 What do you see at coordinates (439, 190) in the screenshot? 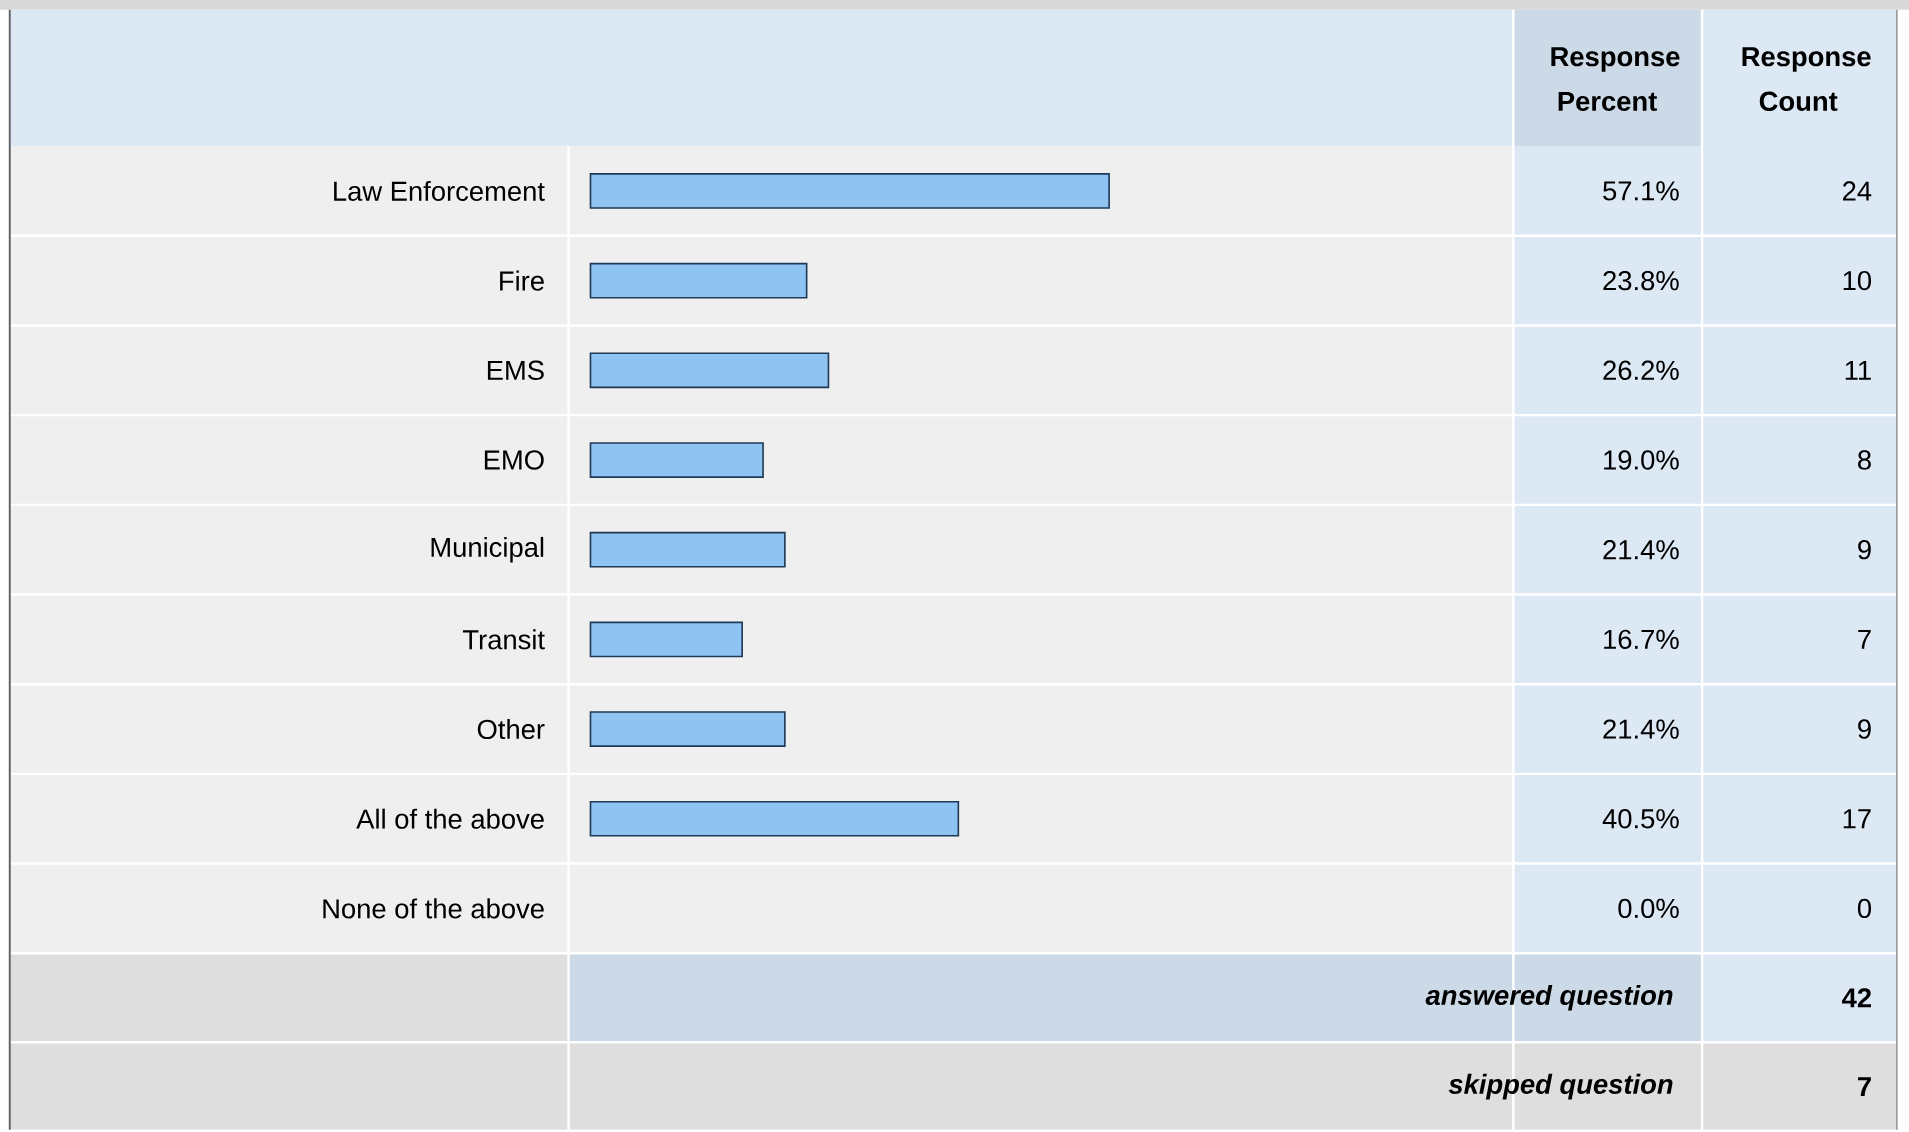
I see `y-tick-label: Law Enforcement` at bounding box center [439, 190].